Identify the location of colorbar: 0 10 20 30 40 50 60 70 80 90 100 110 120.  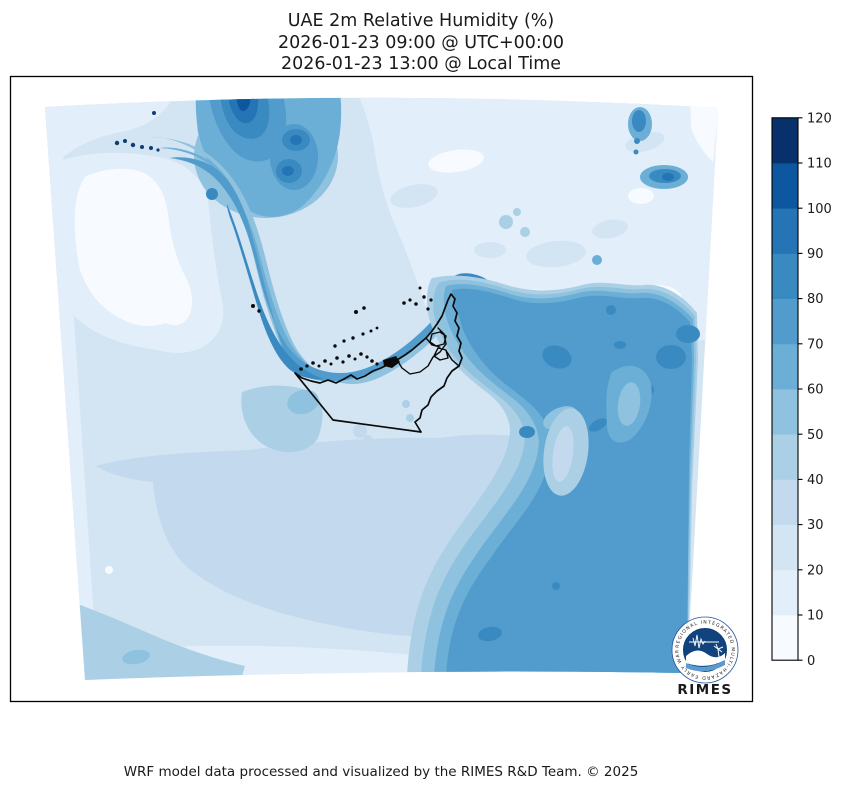
(801, 390).